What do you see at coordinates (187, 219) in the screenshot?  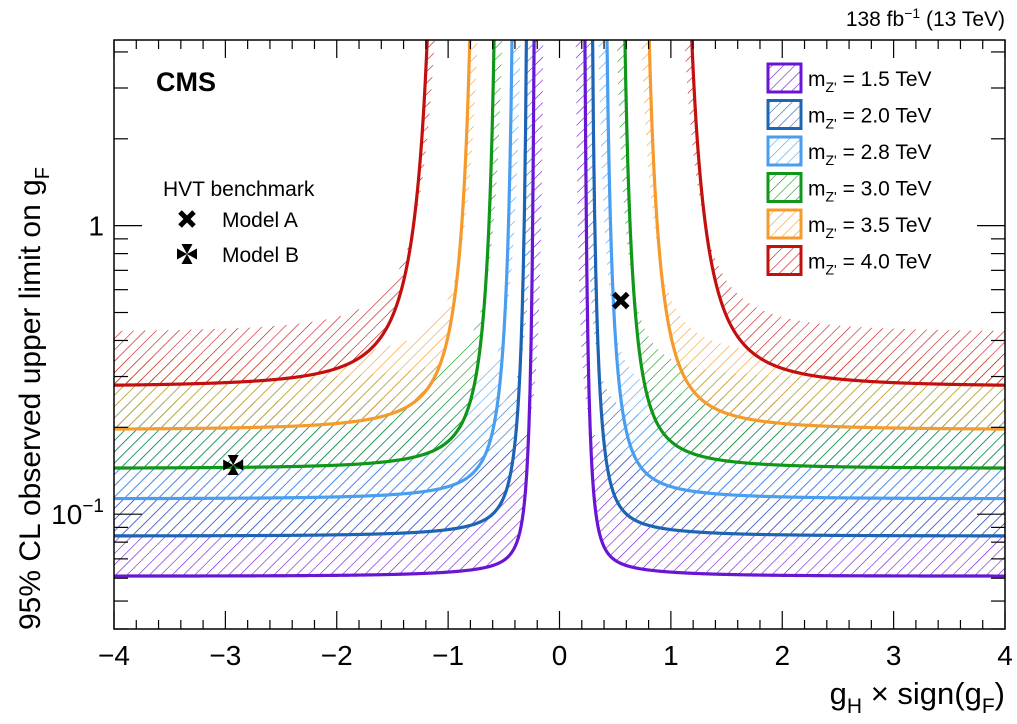 I see `model-a-legend-marker` at bounding box center [187, 219].